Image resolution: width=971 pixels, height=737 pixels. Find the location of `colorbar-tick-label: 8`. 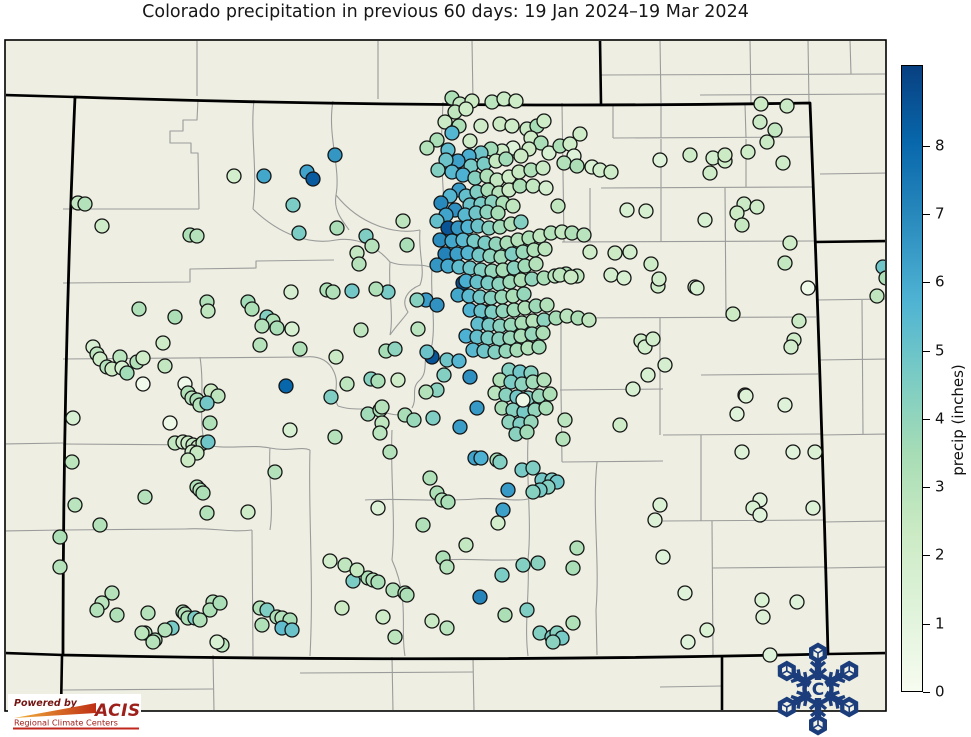

colorbar-tick-label: 8 is located at coordinates (940, 145).